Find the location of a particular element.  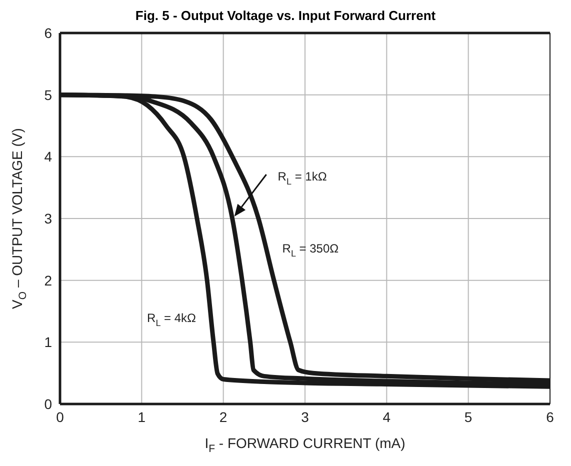

x-tick-label: 5 is located at coordinates (468, 416).